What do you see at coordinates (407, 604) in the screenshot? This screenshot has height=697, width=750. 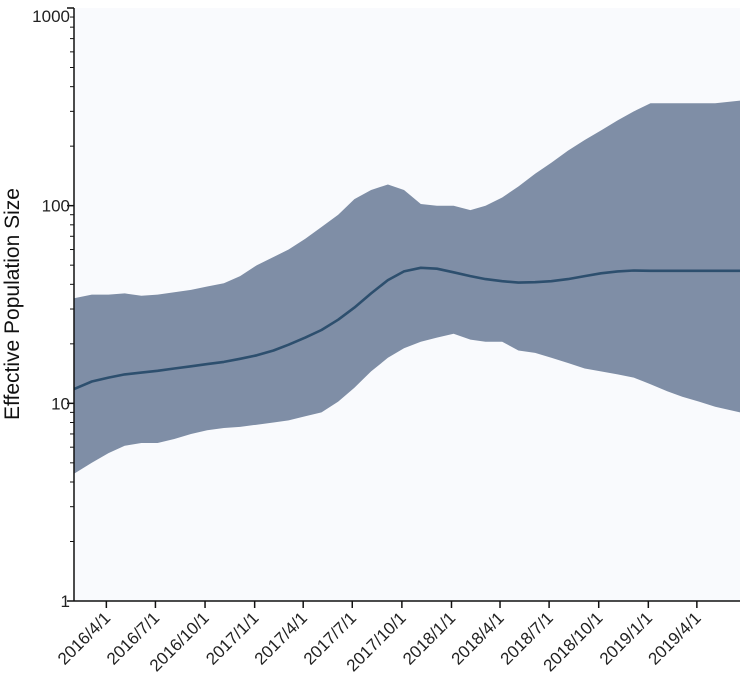 I see `x-axis` at bounding box center [407, 604].